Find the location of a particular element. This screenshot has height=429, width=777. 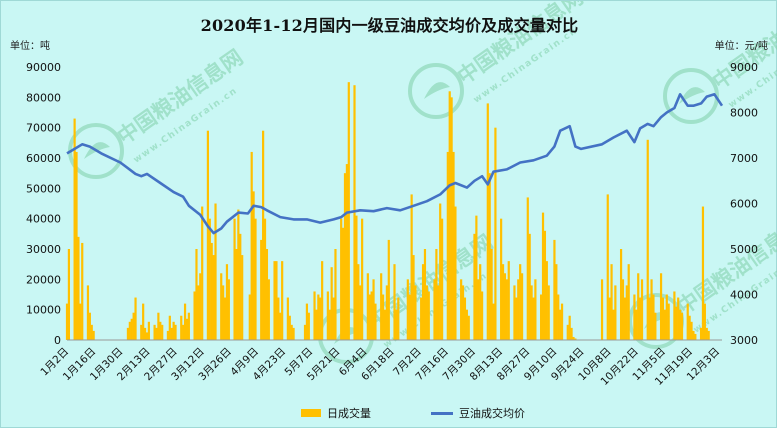

y-left-tick-label-5: 50000 is located at coordinates (43, 188).